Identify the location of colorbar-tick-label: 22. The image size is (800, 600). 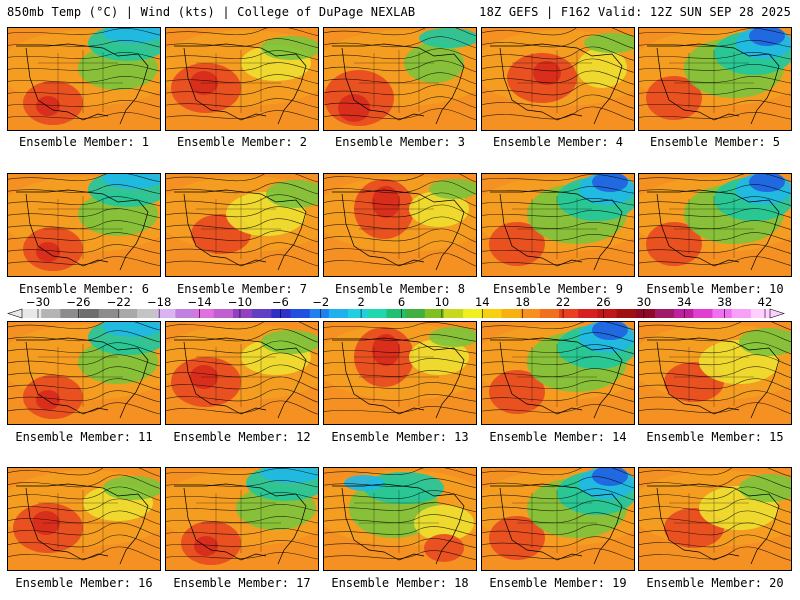
(563, 302).